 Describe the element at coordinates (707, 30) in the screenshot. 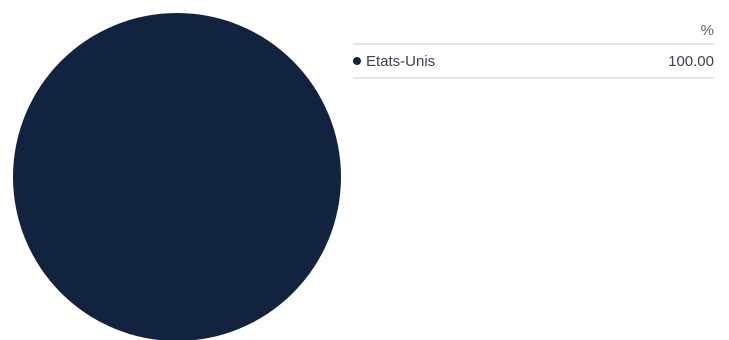

I see `percent-header: %` at that location.